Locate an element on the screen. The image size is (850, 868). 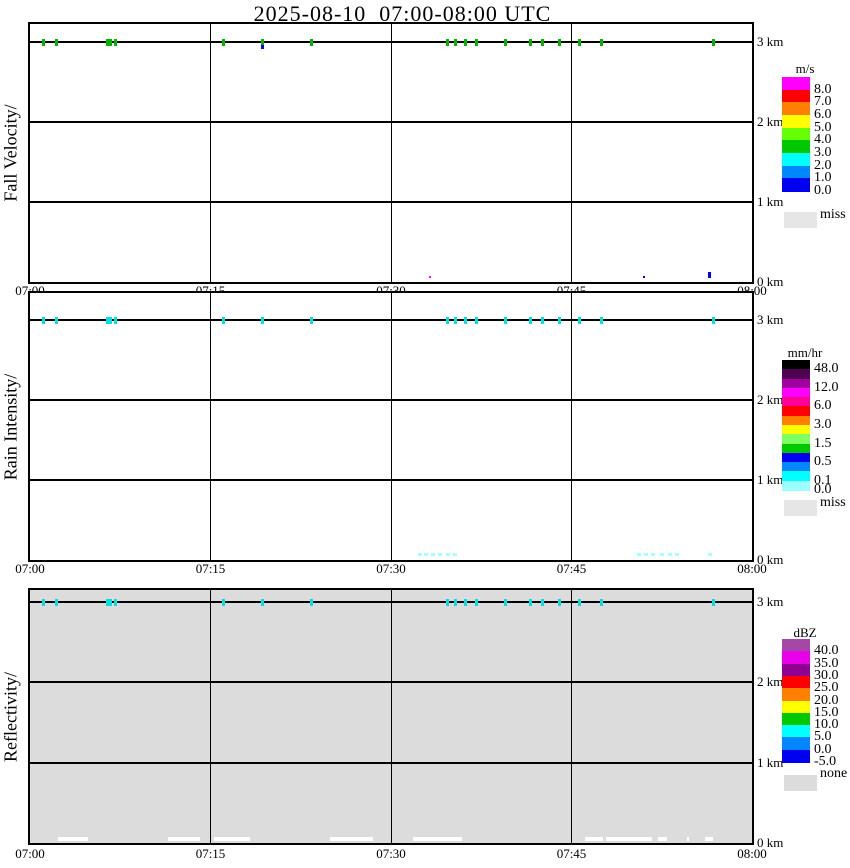
colorbar-tick-label: 15.0 is located at coordinates (826, 712).